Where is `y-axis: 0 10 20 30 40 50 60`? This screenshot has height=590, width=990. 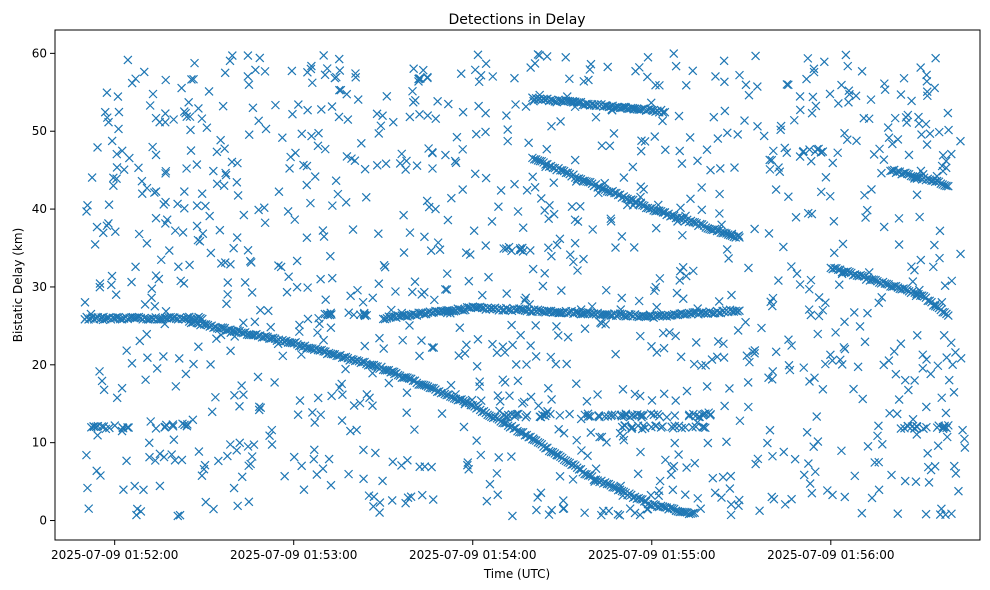
y-axis: 0 10 20 30 40 50 60 is located at coordinates (43, 287).